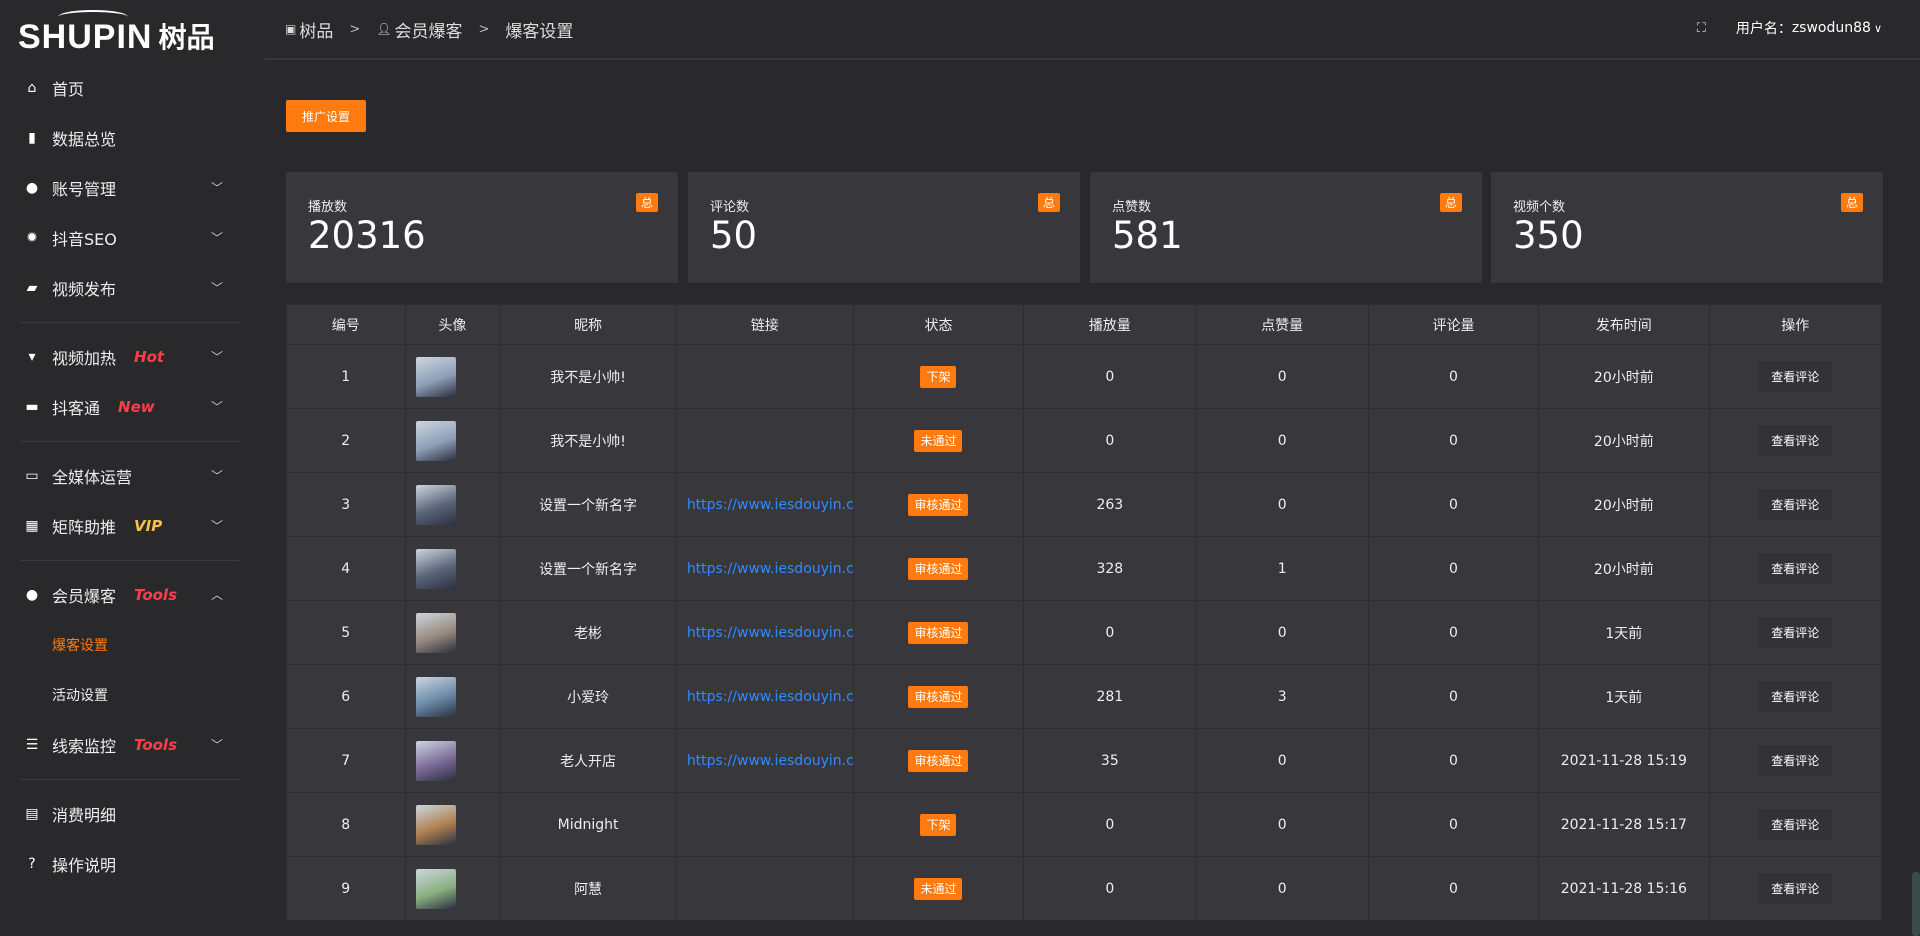  I want to click on sidebar-item: ▬ 抖客通 New ﹀, so click(132, 407).